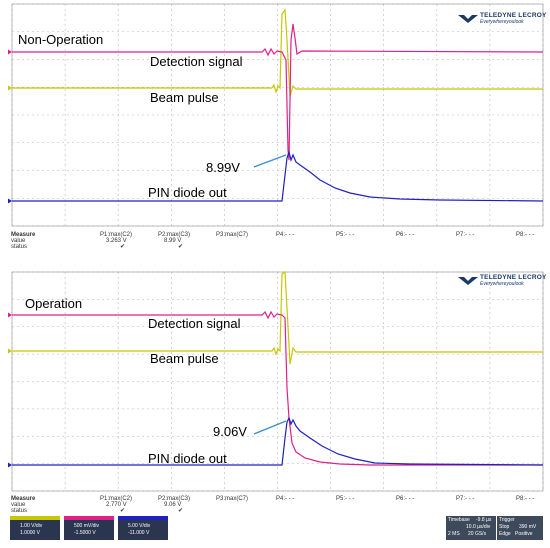 The image size is (550, 548). Describe the element at coordinates (173, 241) in the screenshot. I see `measure-param-value: 8.99 V` at that location.